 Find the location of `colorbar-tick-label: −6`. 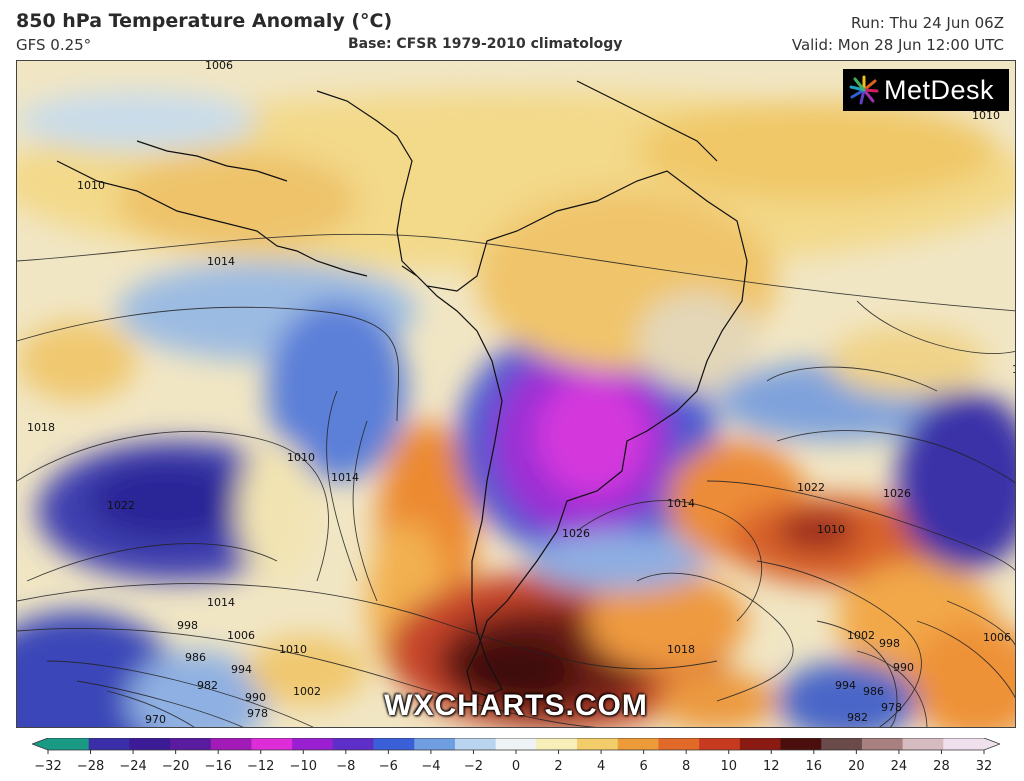

colorbar-tick-label: −6 is located at coordinates (388, 766).